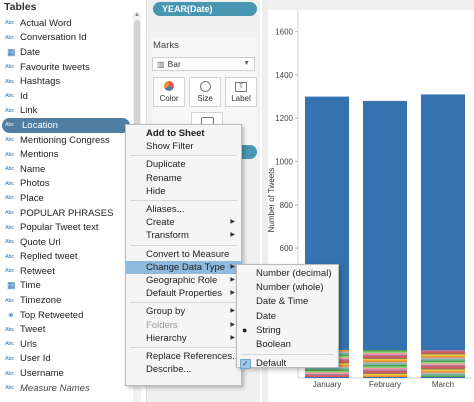  I want to click on menu-item-rename: Rename, so click(183, 179).